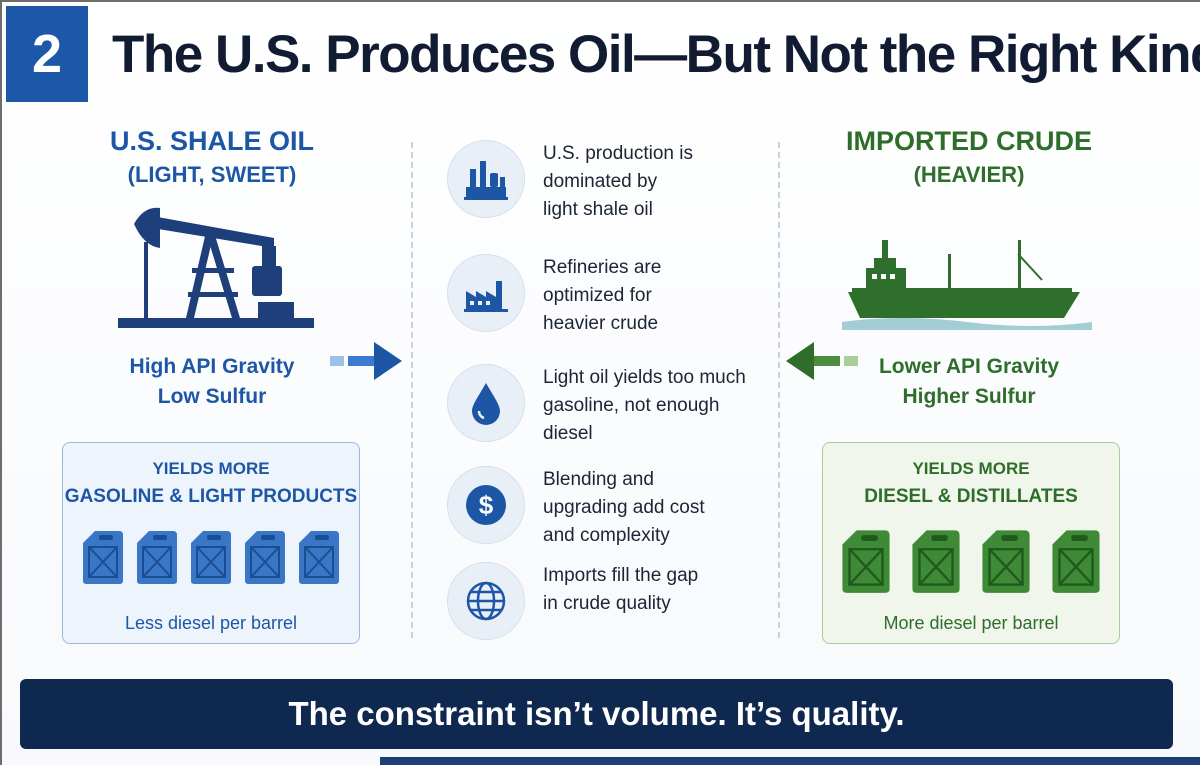 This screenshot has width=1200, height=765. What do you see at coordinates (971, 623) in the screenshot?
I see `right-yield-footer: More diesel per barrel` at bounding box center [971, 623].